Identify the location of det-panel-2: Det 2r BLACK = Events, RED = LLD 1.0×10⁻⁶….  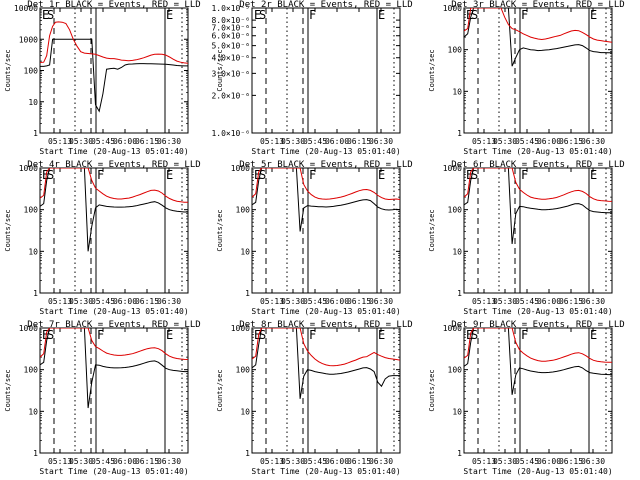
(311, 78).